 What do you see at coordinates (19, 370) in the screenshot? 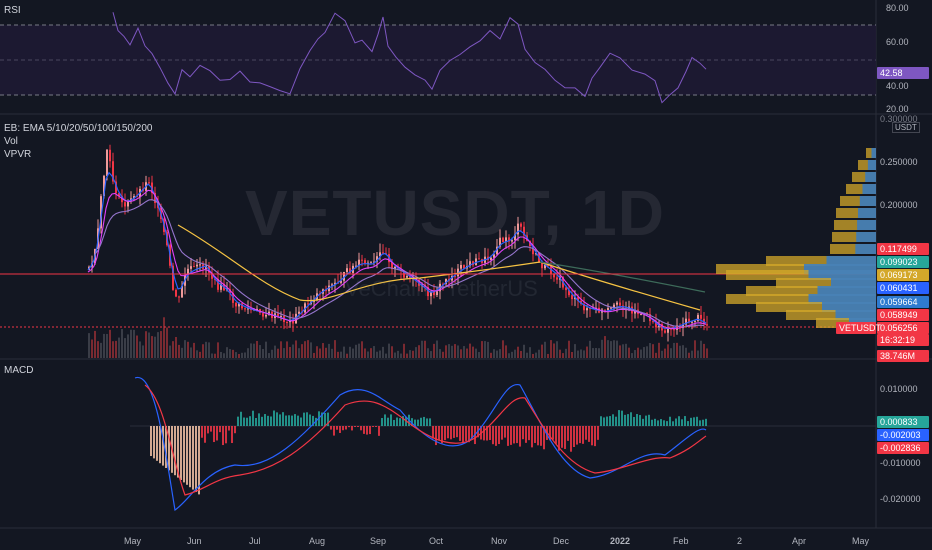
I see `macd-label: MACD` at bounding box center [19, 370].